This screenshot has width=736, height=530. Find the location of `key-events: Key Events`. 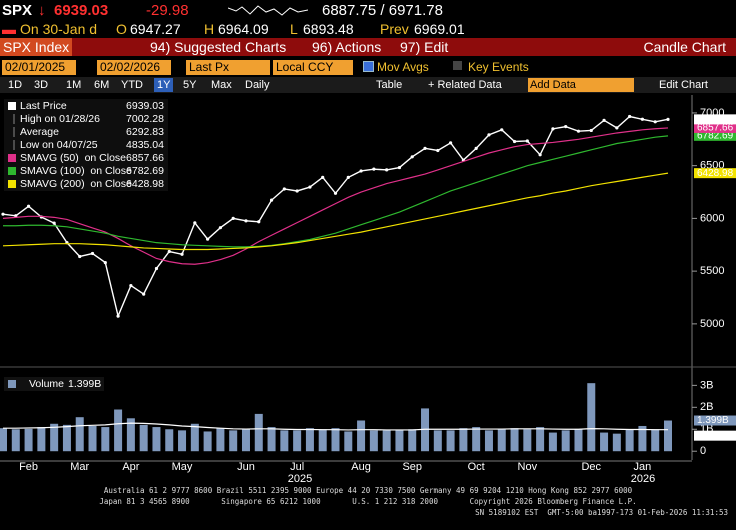

key-events: Key Events is located at coordinates (498, 67).